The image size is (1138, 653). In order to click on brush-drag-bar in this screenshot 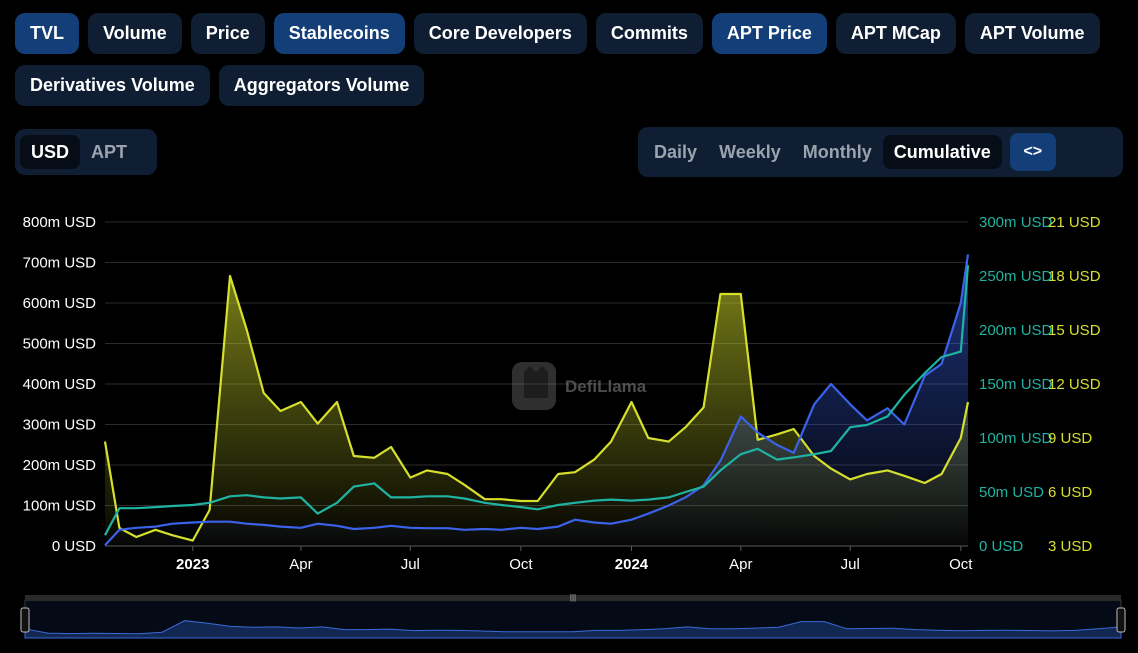, I will do `click(573, 598)`.